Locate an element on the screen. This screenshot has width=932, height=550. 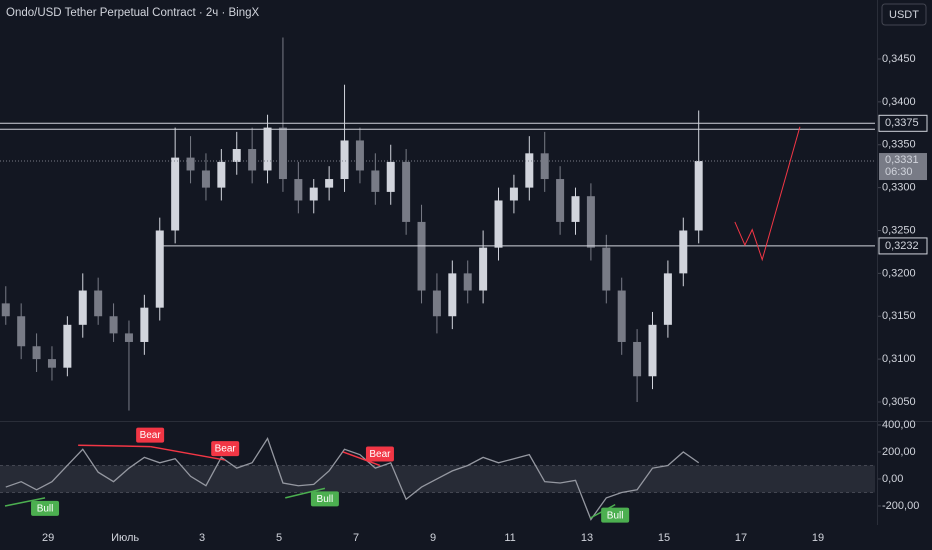
y-tick-label: 0,3150 is located at coordinates (899, 316).